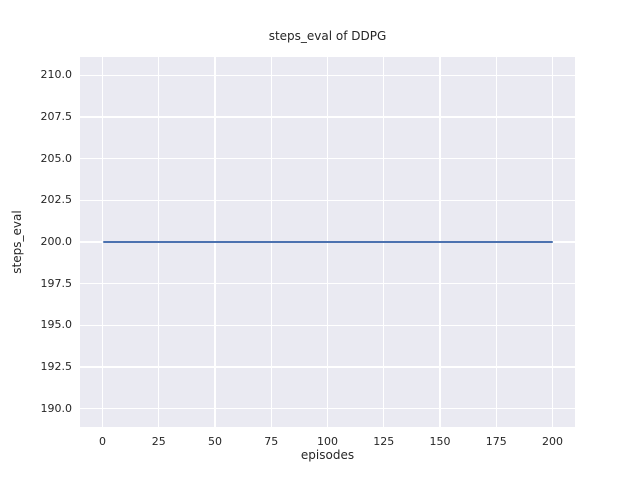 The height and width of the screenshot is (480, 640). I want to click on y-tick-label: 195.0, so click(56, 325).